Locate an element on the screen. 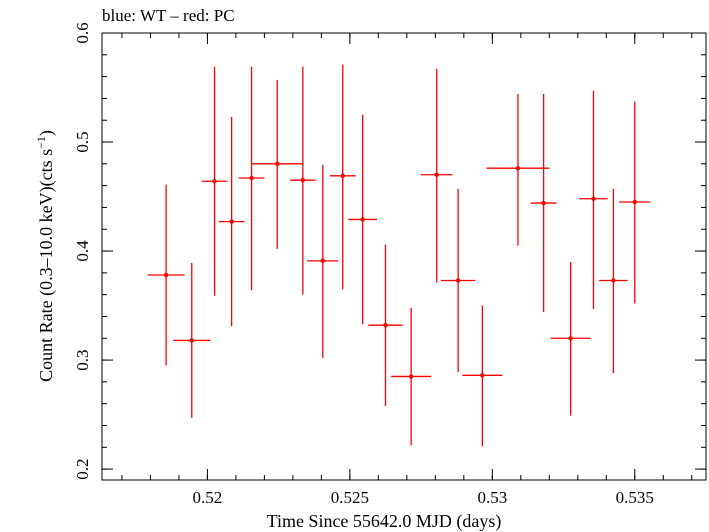  y-axis-label-superscript: −1 is located at coordinates (41, 142).